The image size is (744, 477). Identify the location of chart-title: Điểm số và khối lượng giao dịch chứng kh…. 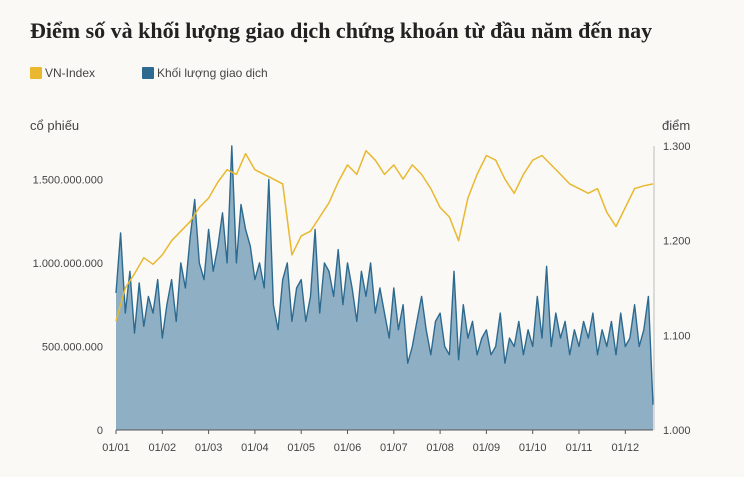
(341, 30).